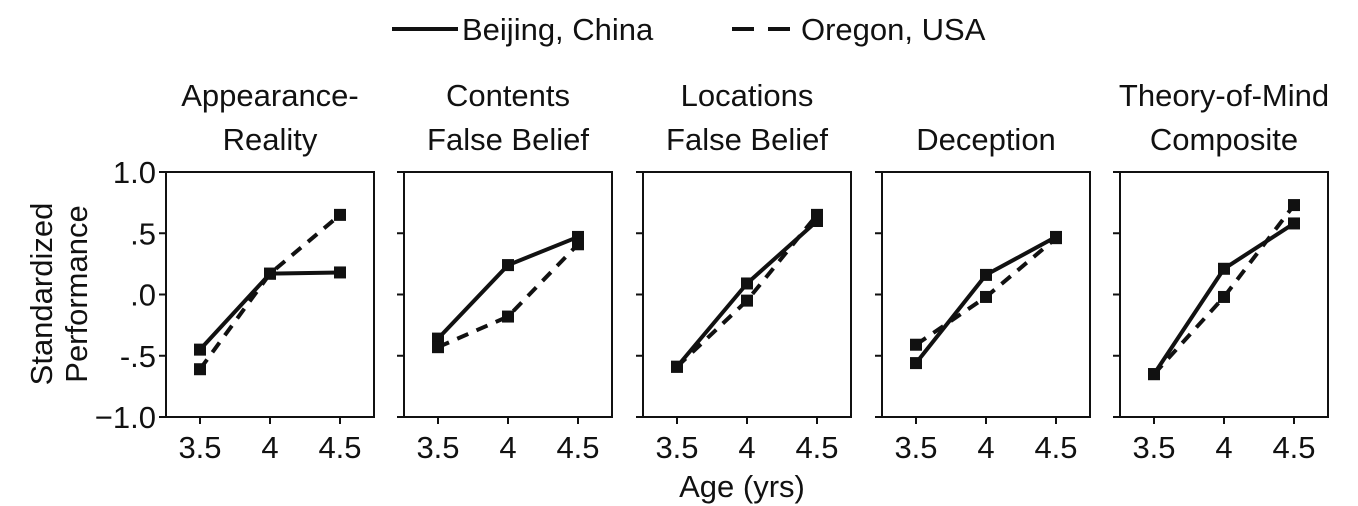 The width and height of the screenshot is (1358, 506). What do you see at coordinates (270, 95) in the screenshot?
I see `panel-title-line-1: Appearance-` at bounding box center [270, 95].